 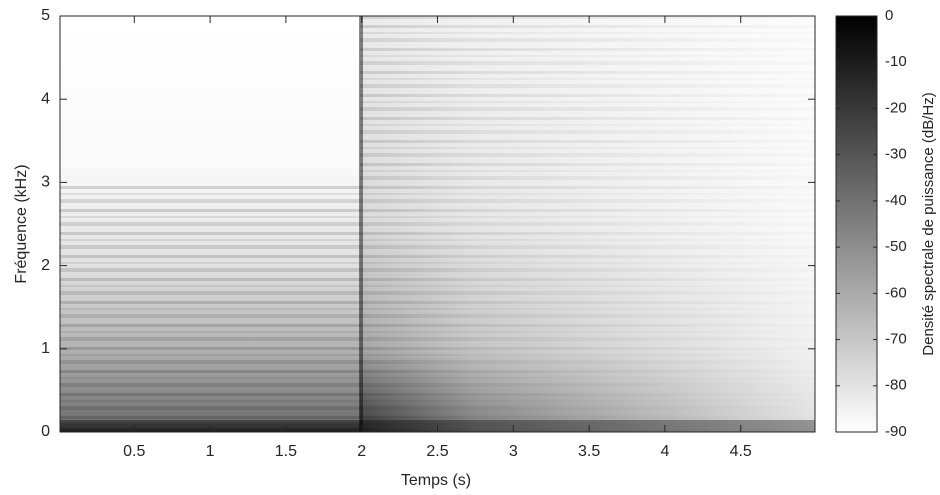 I want to click on y-tick-label: 0, so click(x=45, y=431).